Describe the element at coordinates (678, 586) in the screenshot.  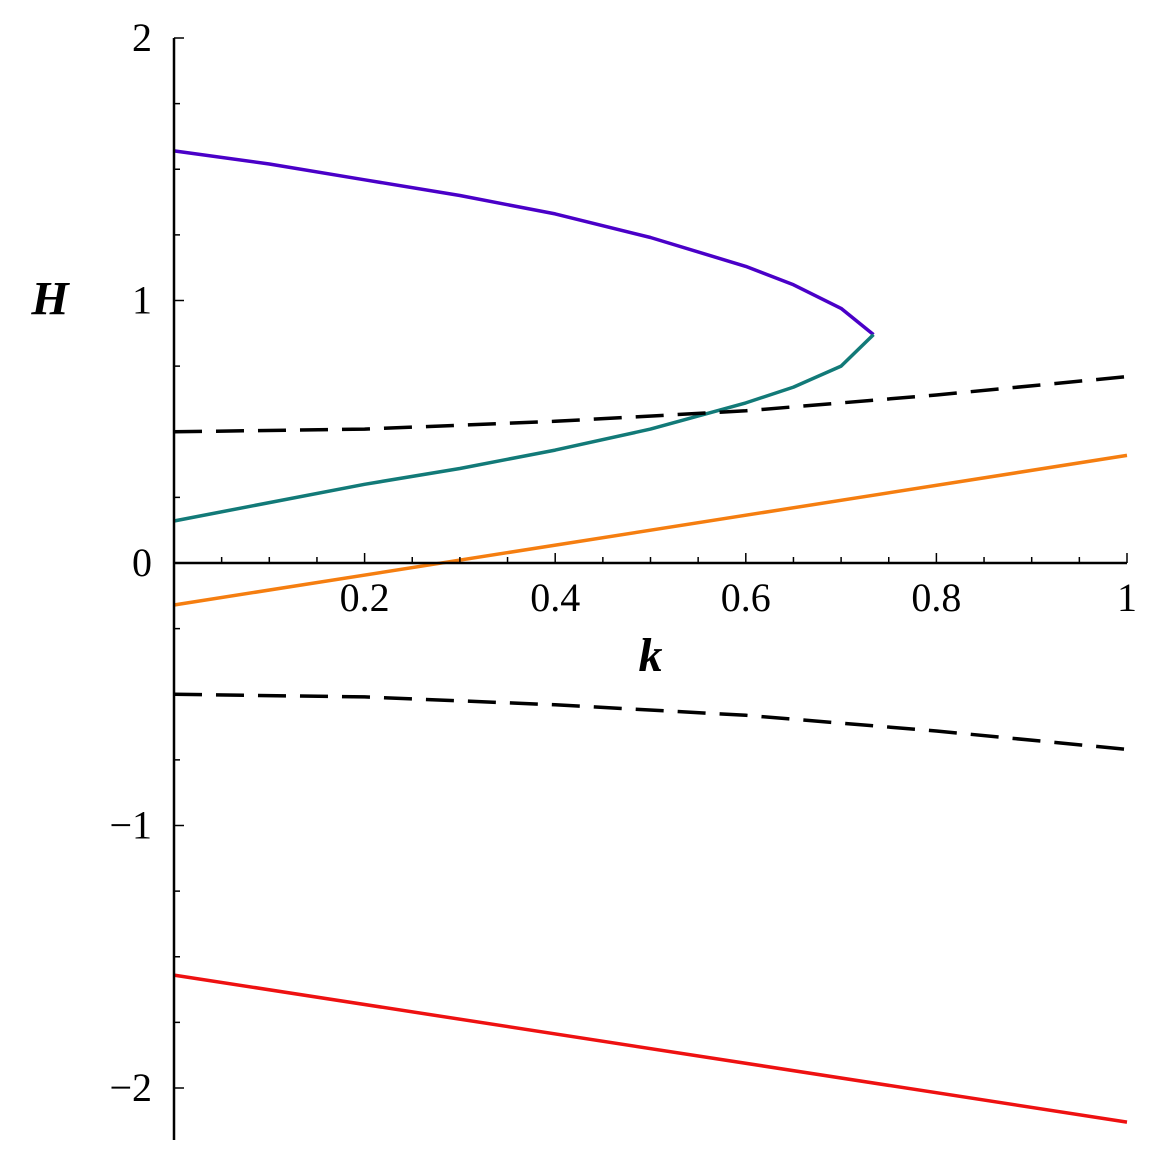
I see `x-ticks: 0.2 0.4 0.6 0.8 1` at that location.